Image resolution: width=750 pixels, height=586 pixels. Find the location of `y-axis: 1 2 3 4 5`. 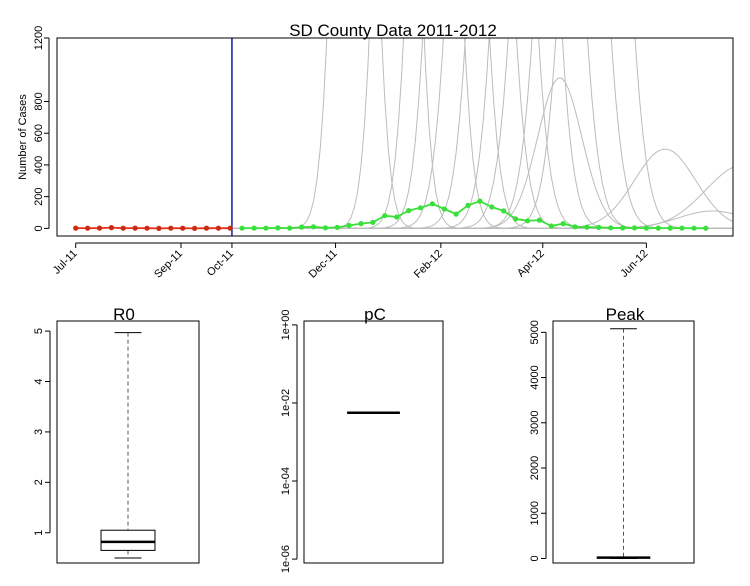

y-axis: 1 2 3 4 5 is located at coordinates (42, 432).